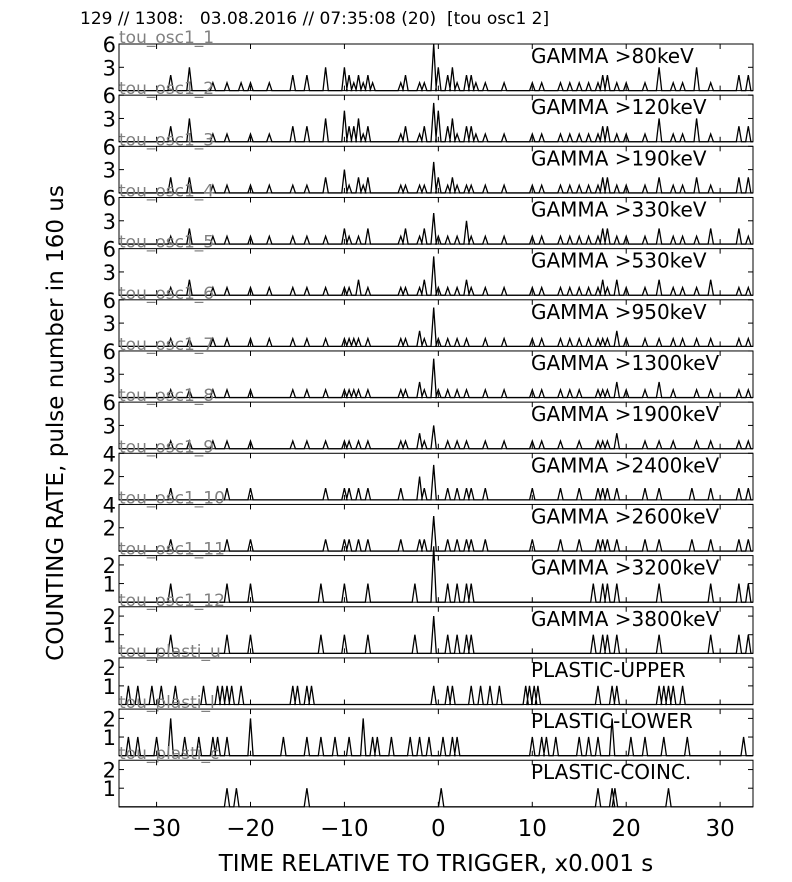 This screenshot has height=882, width=792. I want to click on series-line-tou_plasti_c, so click(436, 798).